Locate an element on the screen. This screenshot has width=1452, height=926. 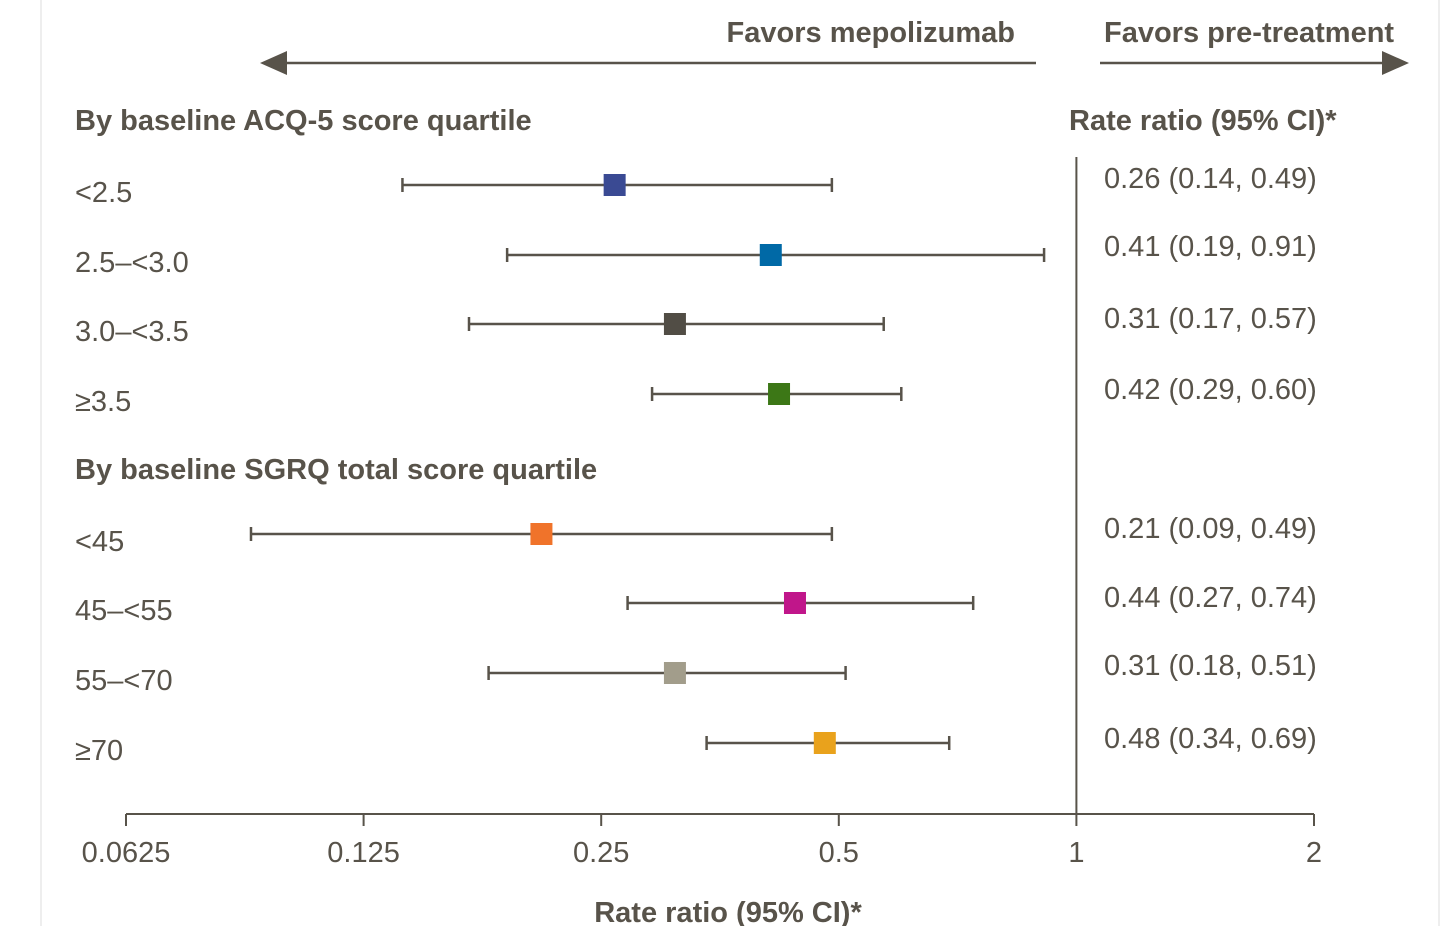
group-title: By baseline ACQ-5 score quartile is located at coordinates (303, 121).